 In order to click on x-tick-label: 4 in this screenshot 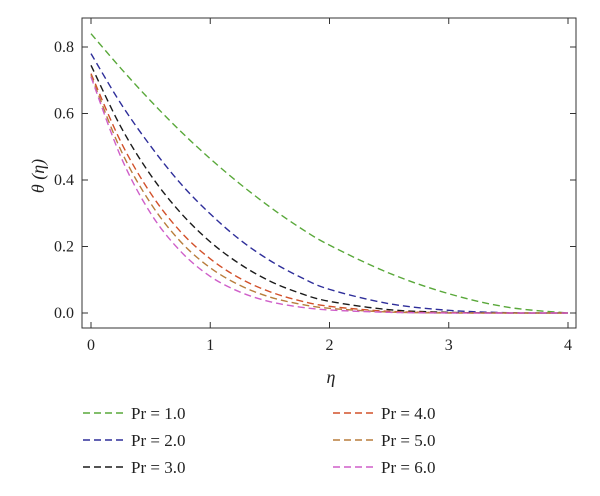, I will do `click(568, 345)`.